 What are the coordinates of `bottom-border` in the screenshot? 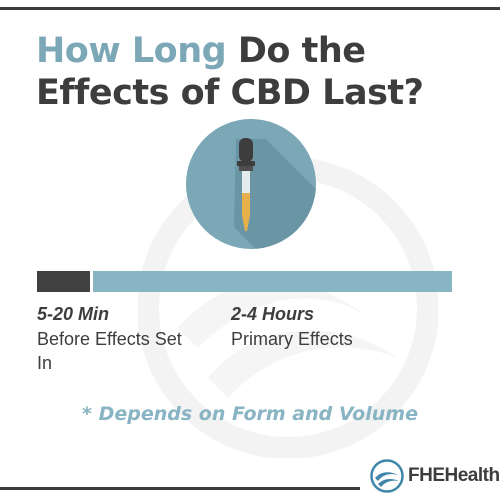 It's located at (180, 488).